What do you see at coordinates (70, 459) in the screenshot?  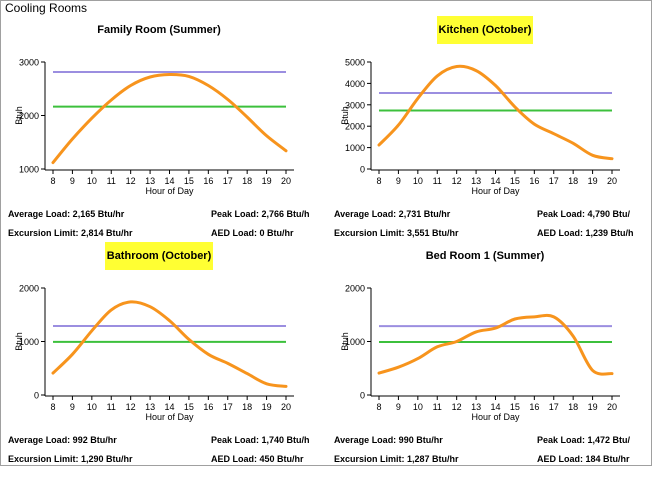 I see `stat-excursion: Excursion Limit: 1,290 Btu/hr` at bounding box center [70, 459].